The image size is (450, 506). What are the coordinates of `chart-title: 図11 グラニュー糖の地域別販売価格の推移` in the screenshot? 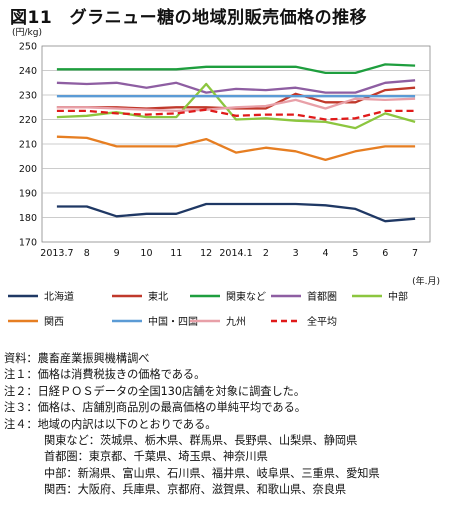 It's located at (189, 18).